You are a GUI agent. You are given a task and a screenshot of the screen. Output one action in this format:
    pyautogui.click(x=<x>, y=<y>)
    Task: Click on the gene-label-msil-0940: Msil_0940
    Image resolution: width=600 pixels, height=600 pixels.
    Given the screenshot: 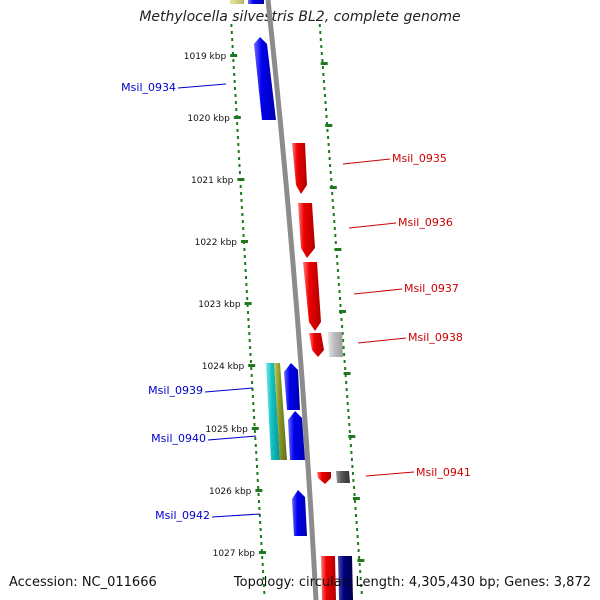 What is the action you would take?
    pyautogui.click(x=178, y=438)
    